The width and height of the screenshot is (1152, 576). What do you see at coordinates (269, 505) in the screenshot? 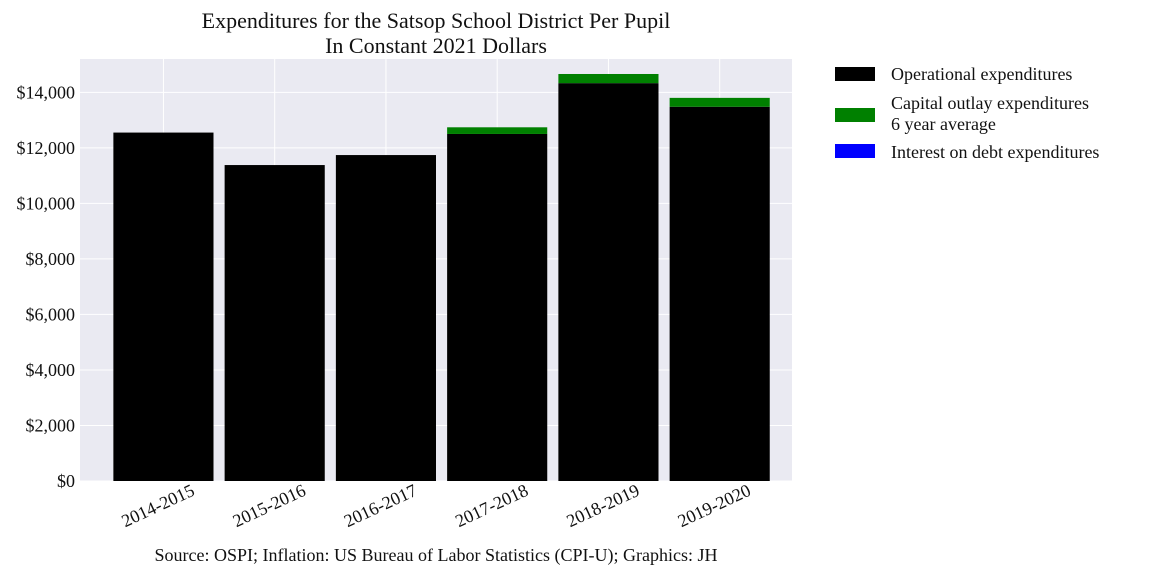
I see `x-tick-label: 2015-2016` at bounding box center [269, 505].